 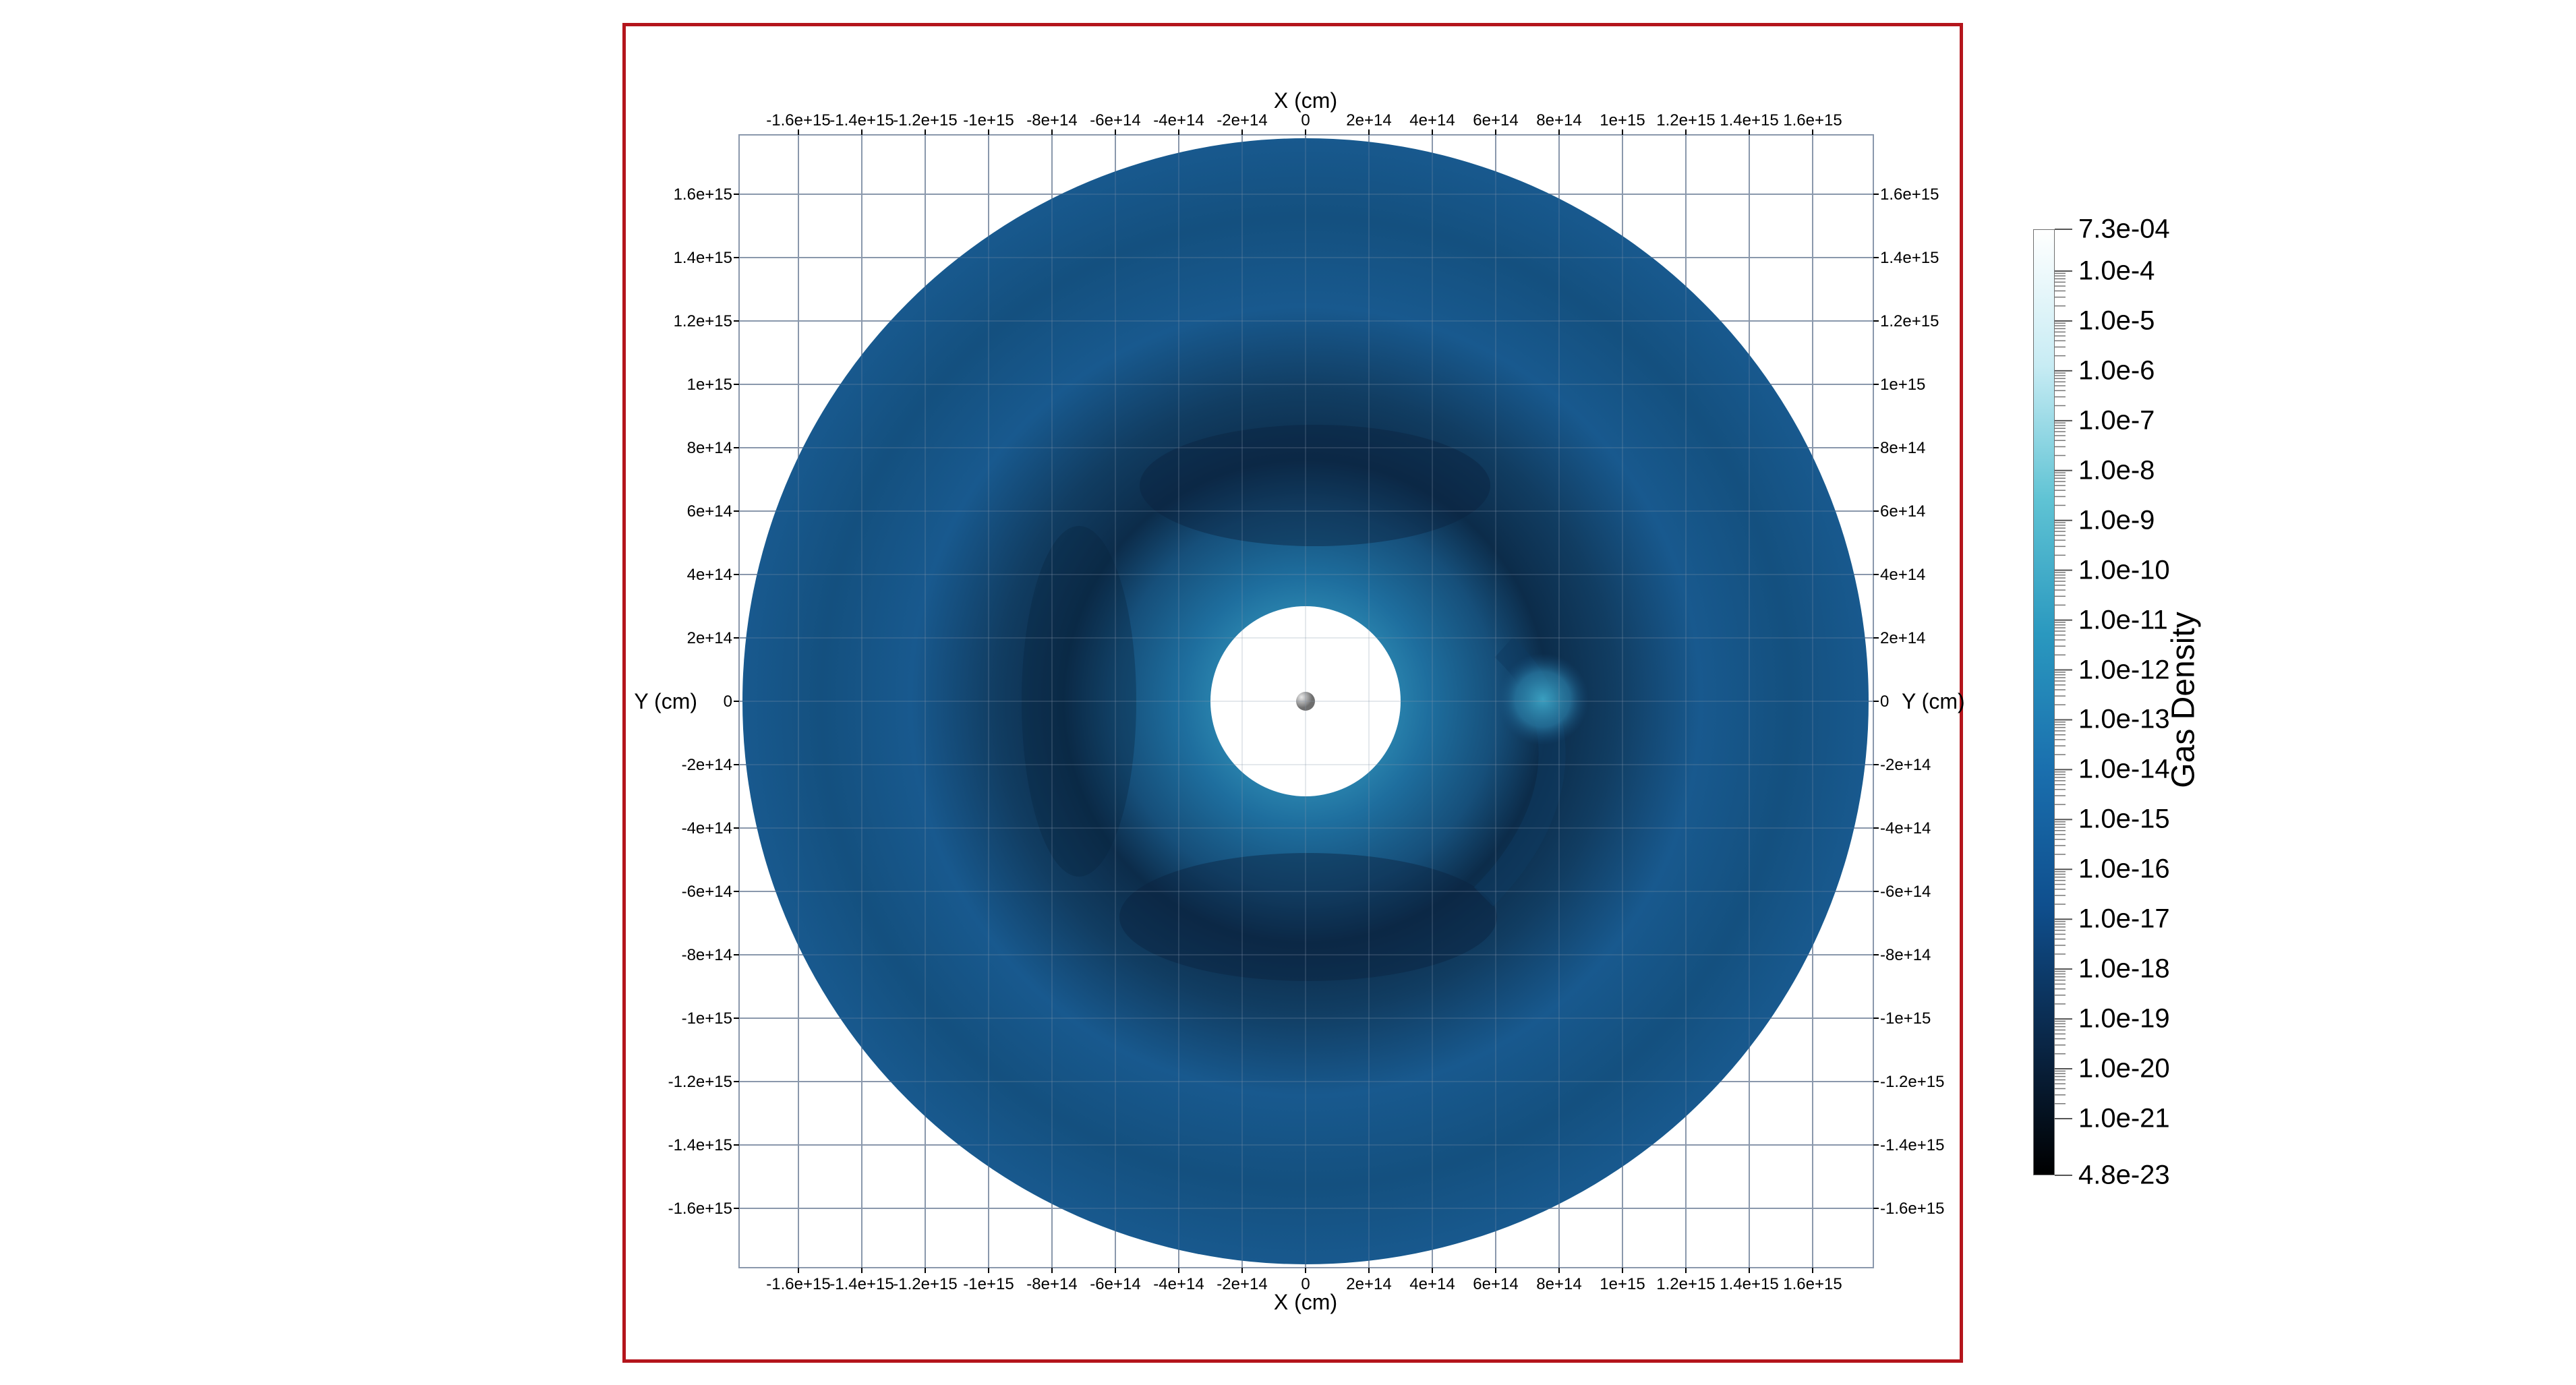 What do you see at coordinates (1432, 120) in the screenshot?
I see `x-tick-top: 4e+14` at bounding box center [1432, 120].